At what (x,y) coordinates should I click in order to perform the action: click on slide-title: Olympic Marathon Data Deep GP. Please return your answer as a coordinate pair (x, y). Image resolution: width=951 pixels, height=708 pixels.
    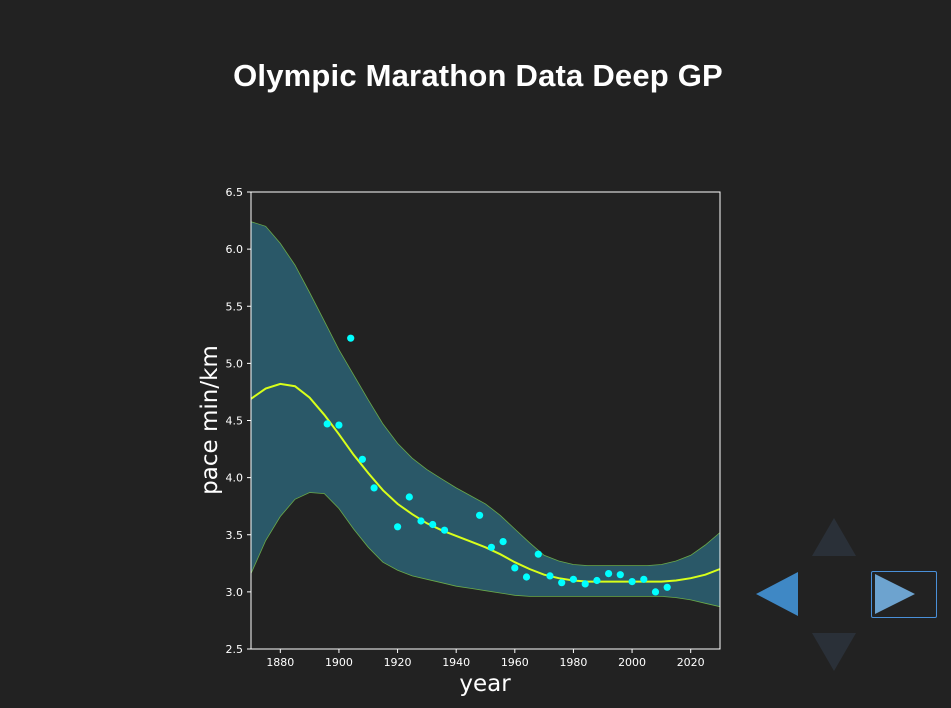
    Looking at the image, I should click on (478, 75).